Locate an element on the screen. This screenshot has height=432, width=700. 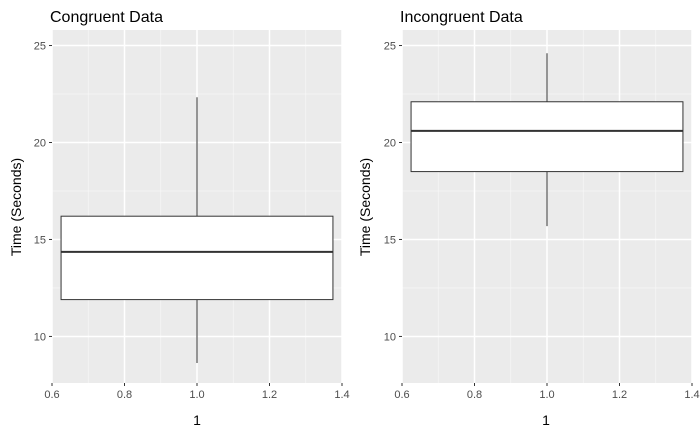
panel-title: Congruent Data is located at coordinates (106, 17).